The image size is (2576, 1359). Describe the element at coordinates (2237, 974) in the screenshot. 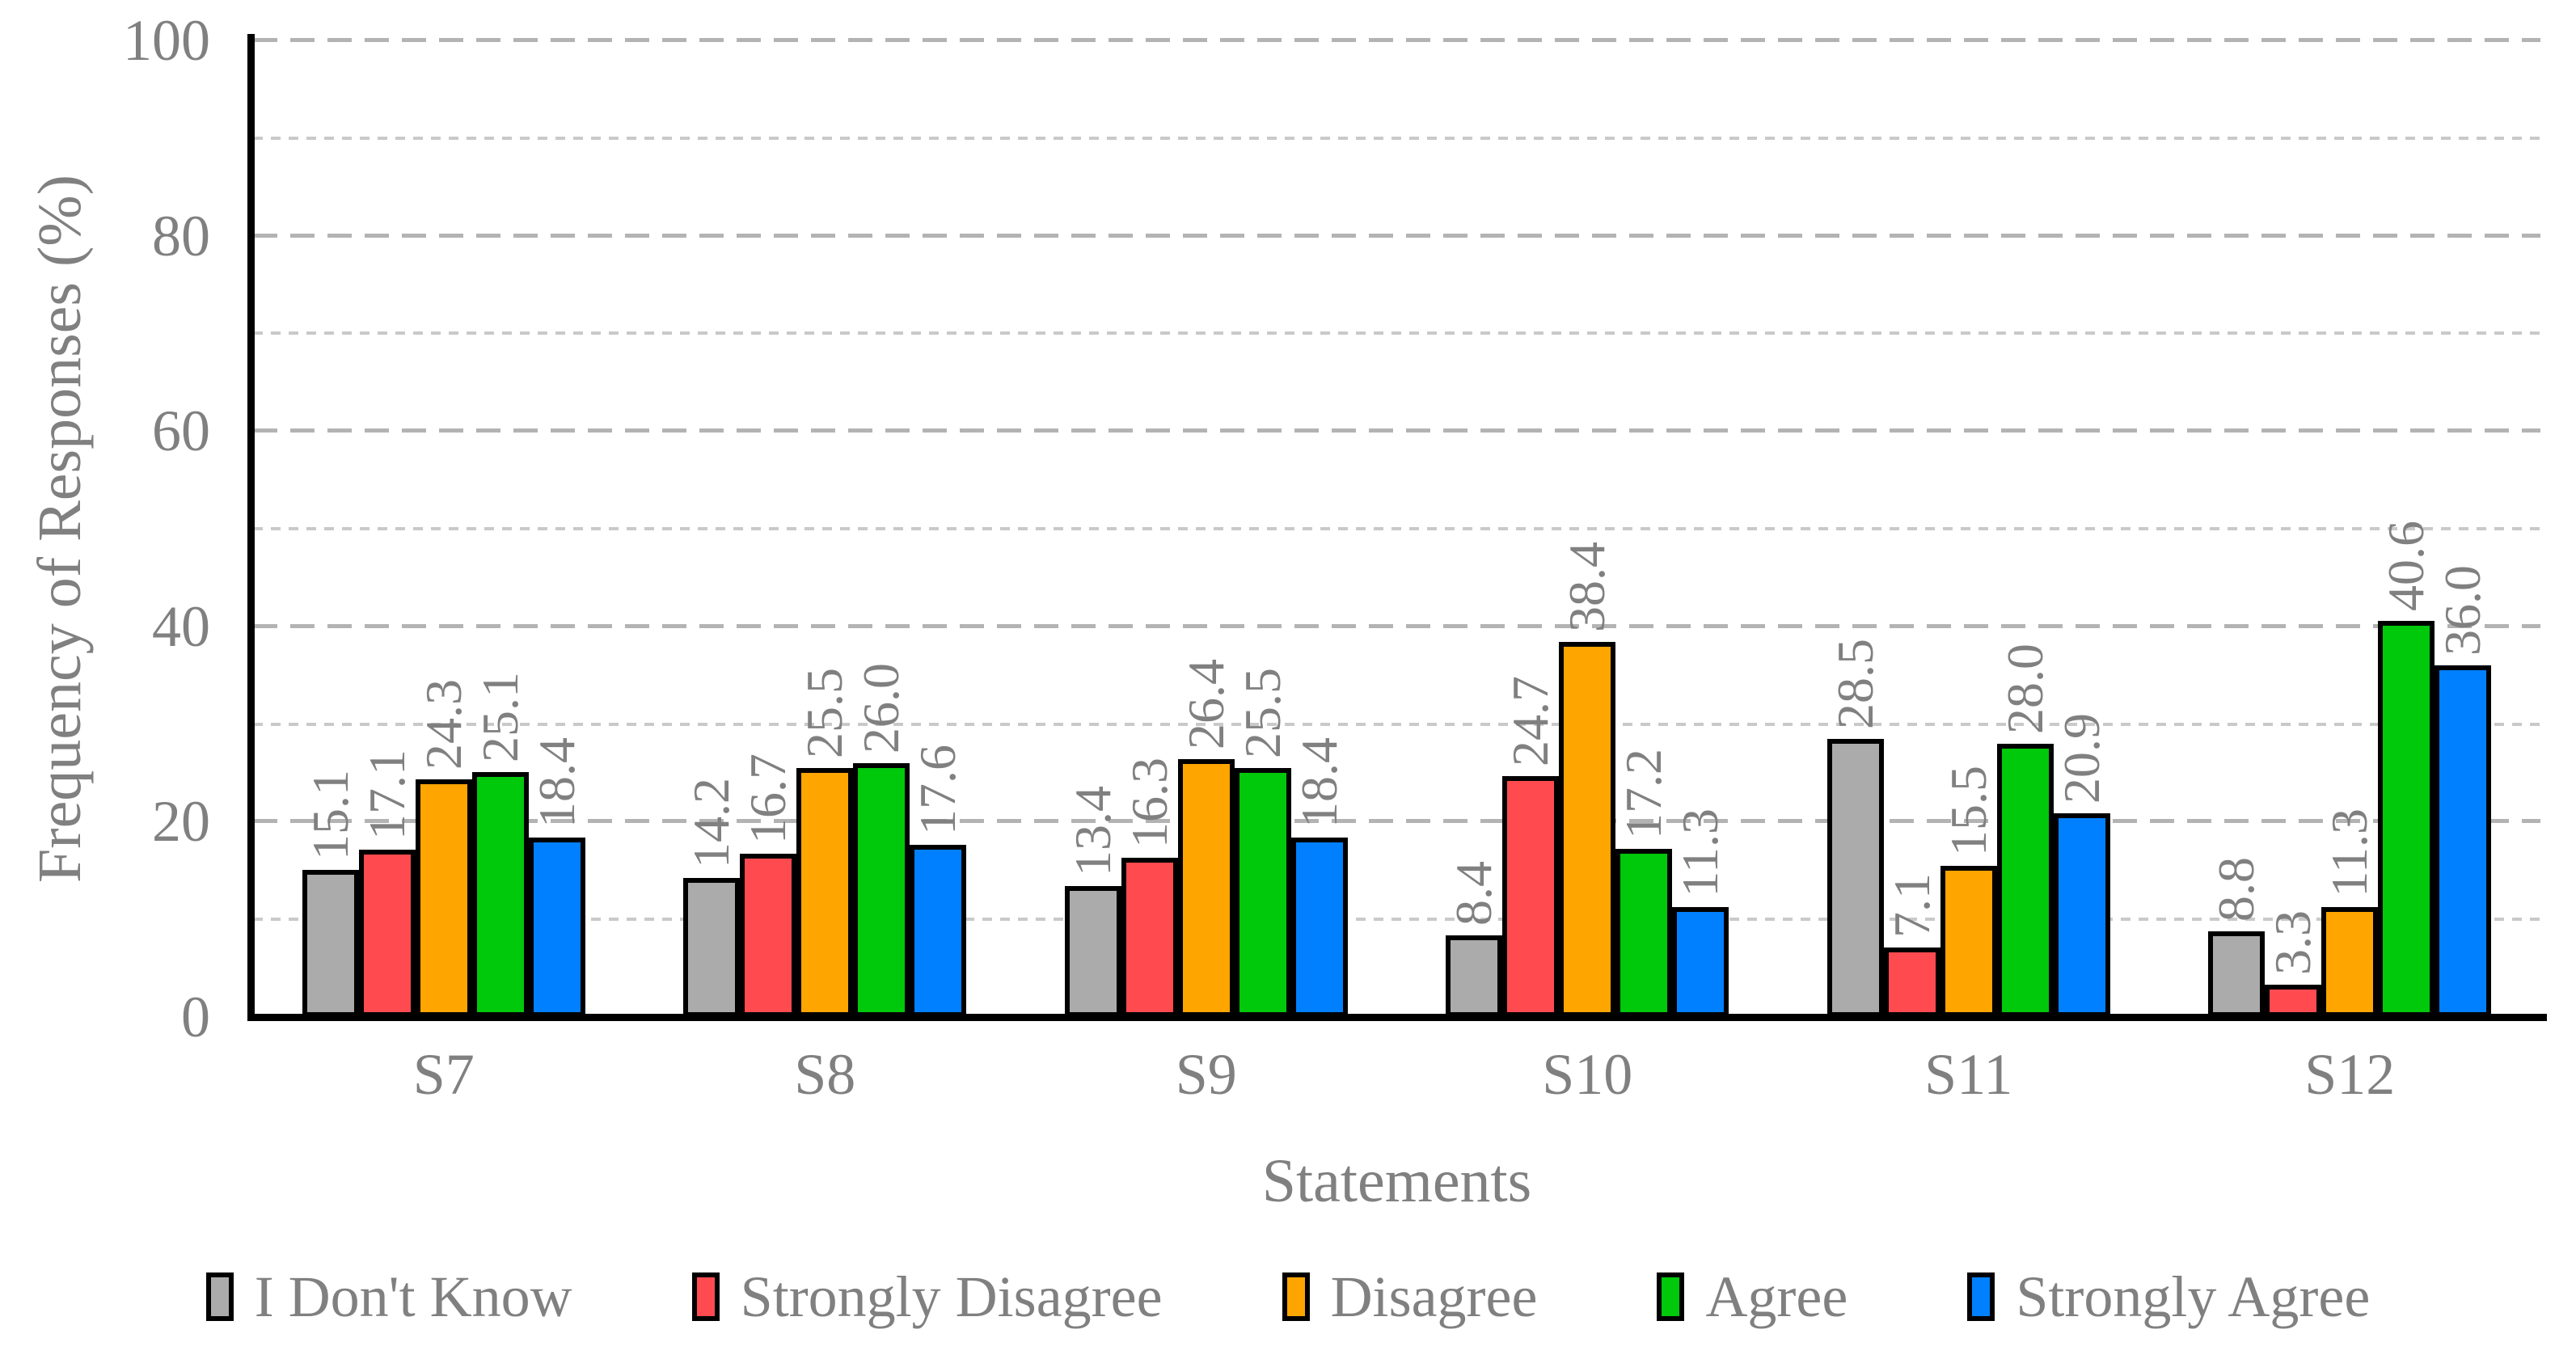

I see `bar-s12-i-don-t-know` at that location.